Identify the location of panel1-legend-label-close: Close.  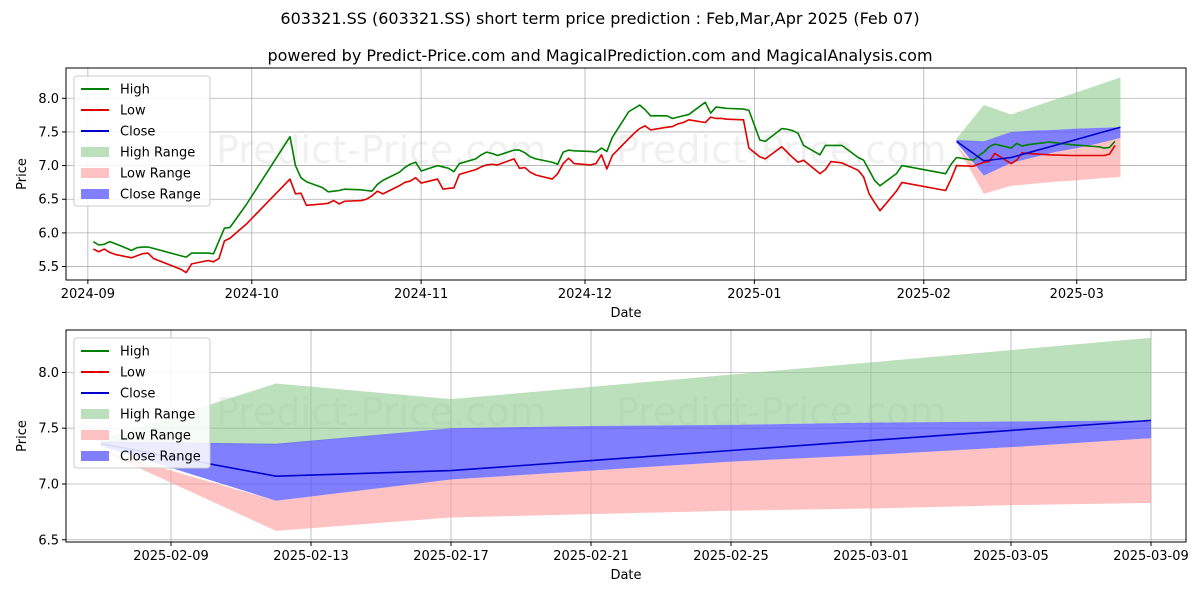
(137, 132).